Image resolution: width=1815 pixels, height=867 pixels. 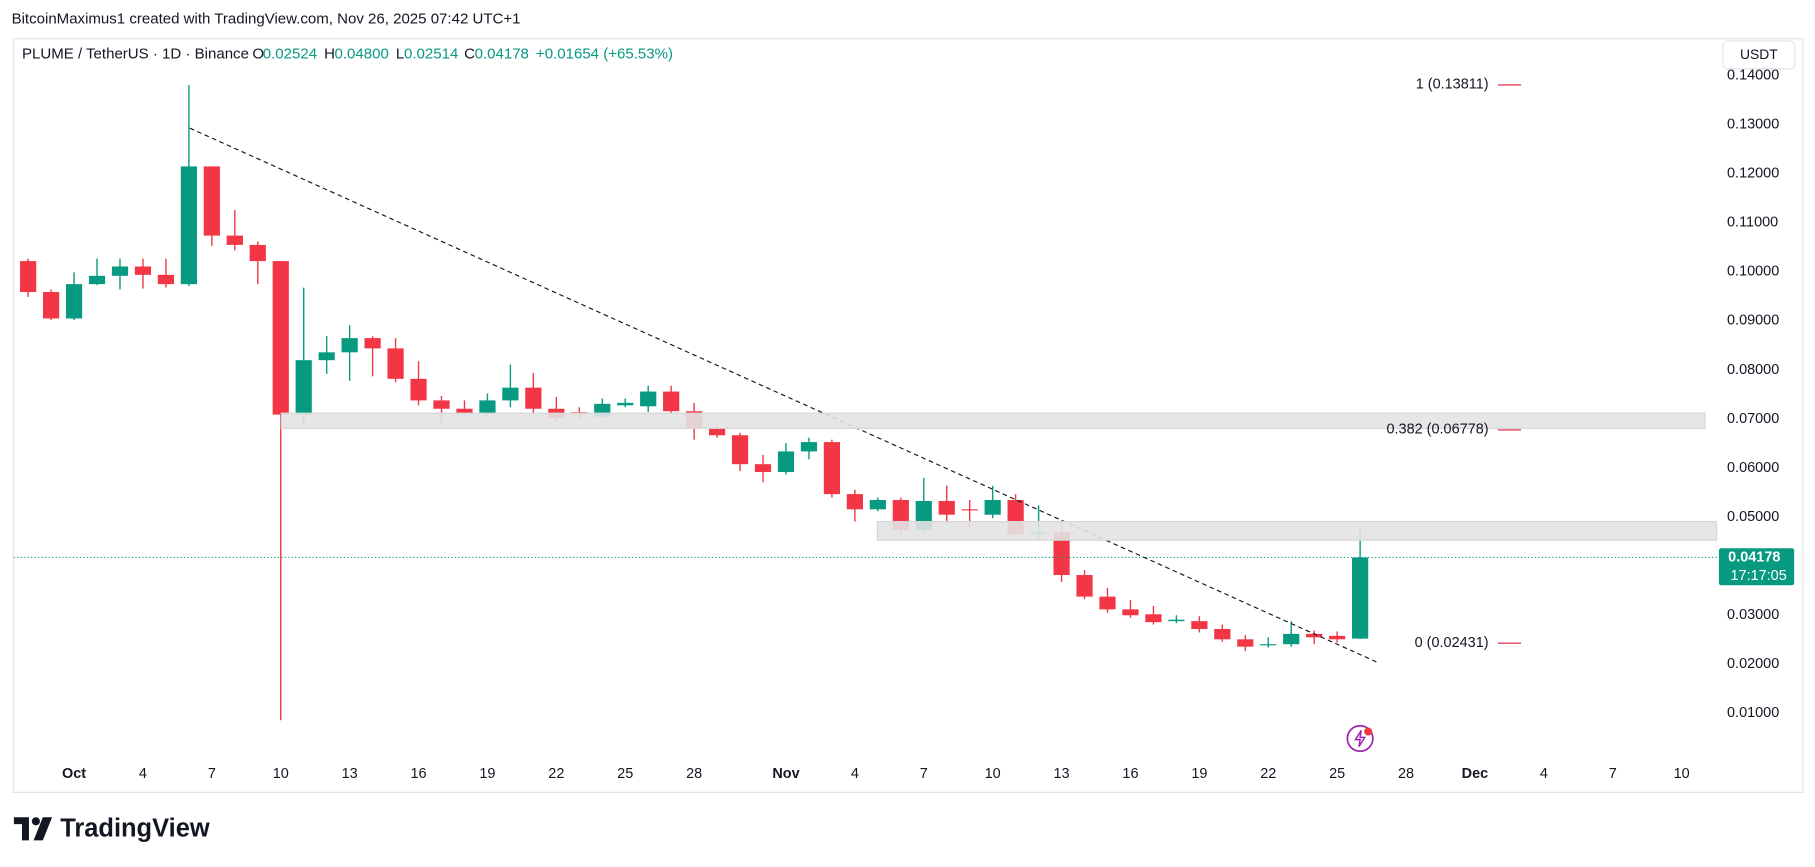 What do you see at coordinates (1752, 223) in the screenshot?
I see `y-tick-label: 0.11000` at bounding box center [1752, 223].